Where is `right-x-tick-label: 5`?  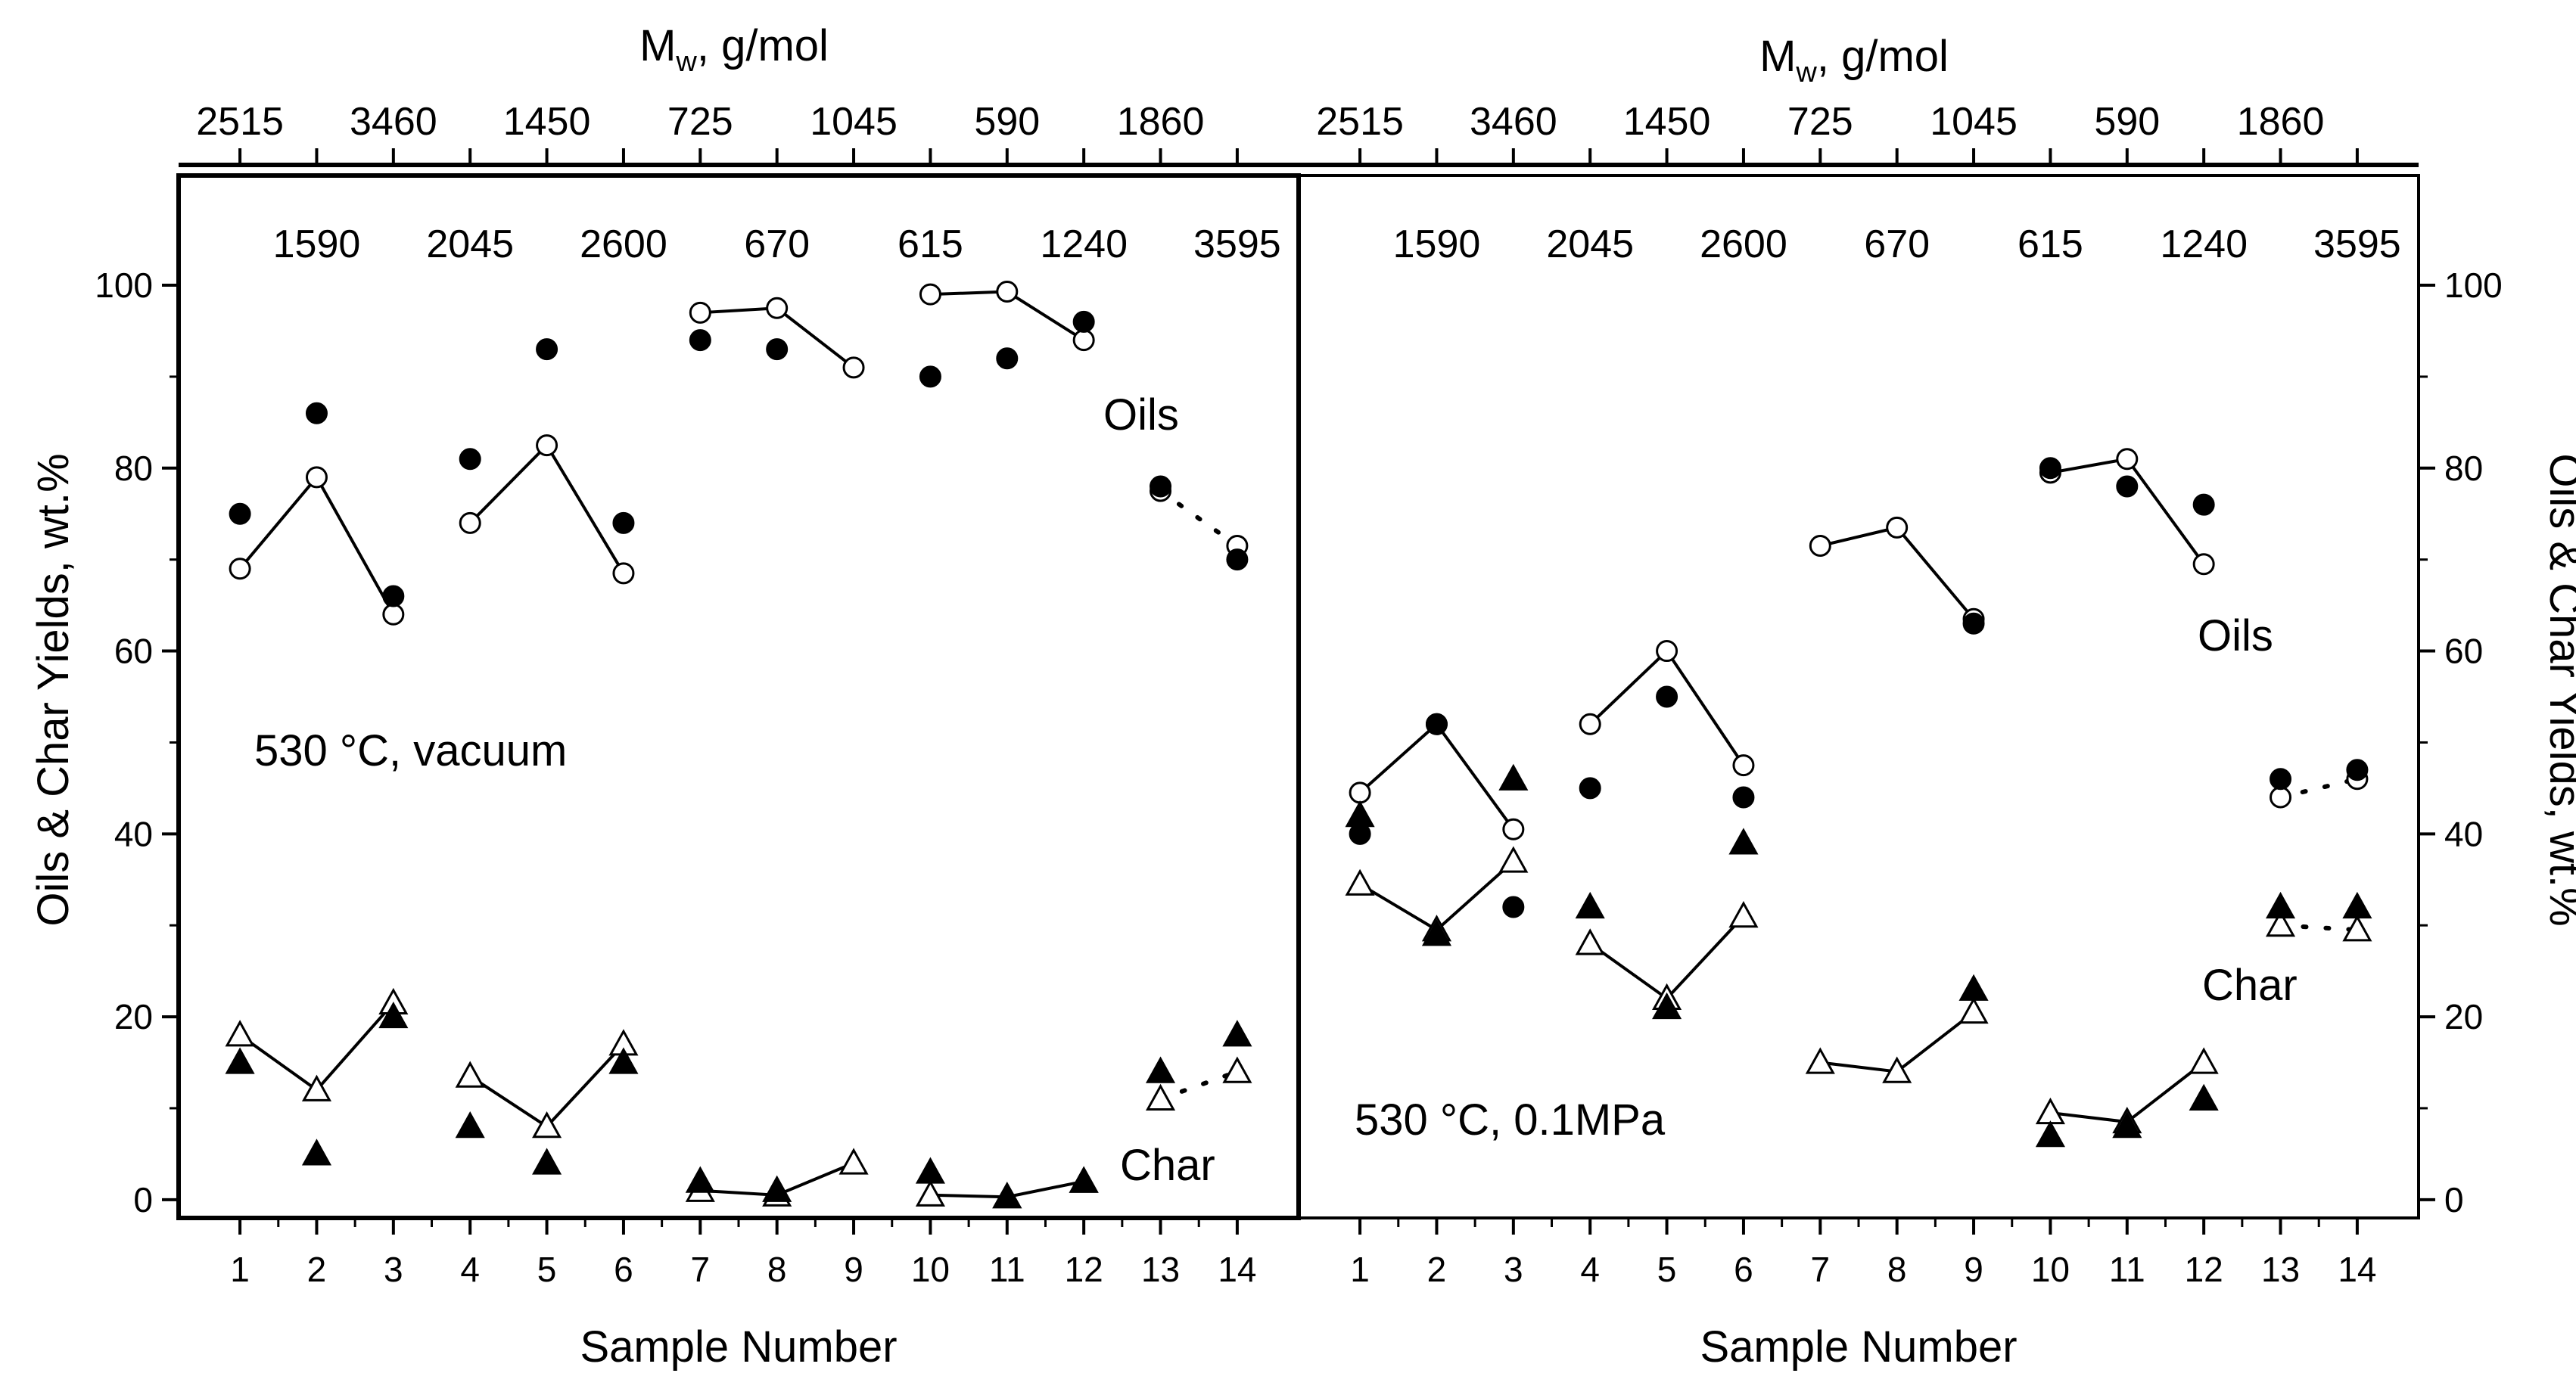
right-x-tick-label: 5 is located at coordinates (1667, 1269).